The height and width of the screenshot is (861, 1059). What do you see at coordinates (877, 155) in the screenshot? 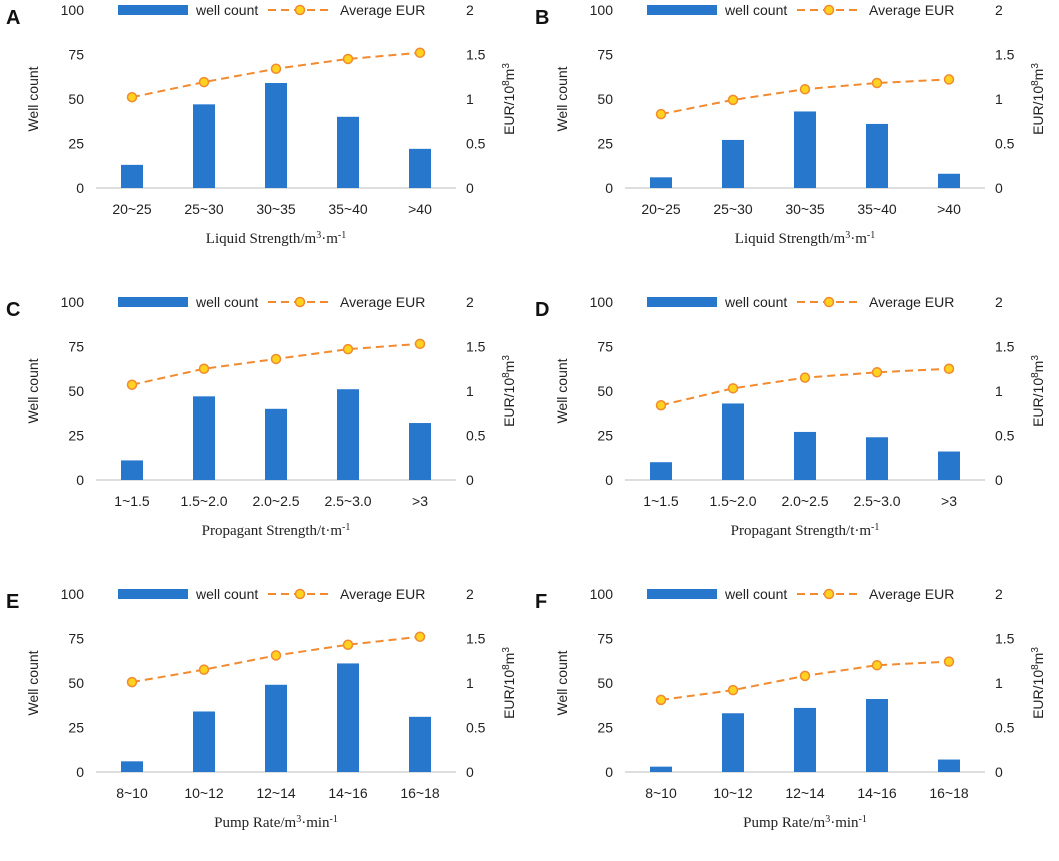
I see `bar-35~40` at bounding box center [877, 155].